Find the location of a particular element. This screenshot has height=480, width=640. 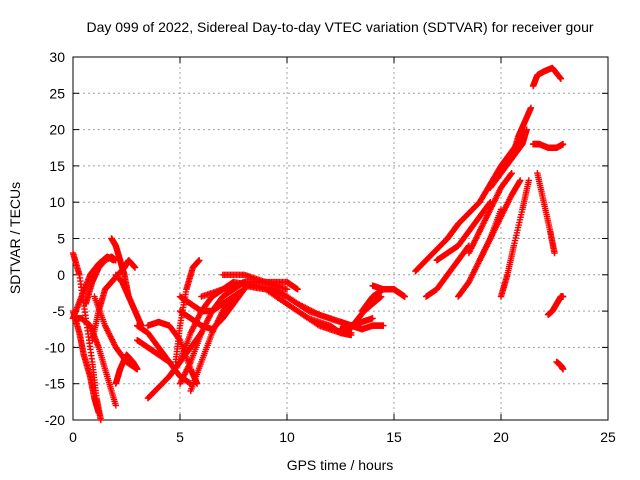

y-tick-label: 15 is located at coordinates (57, 166).